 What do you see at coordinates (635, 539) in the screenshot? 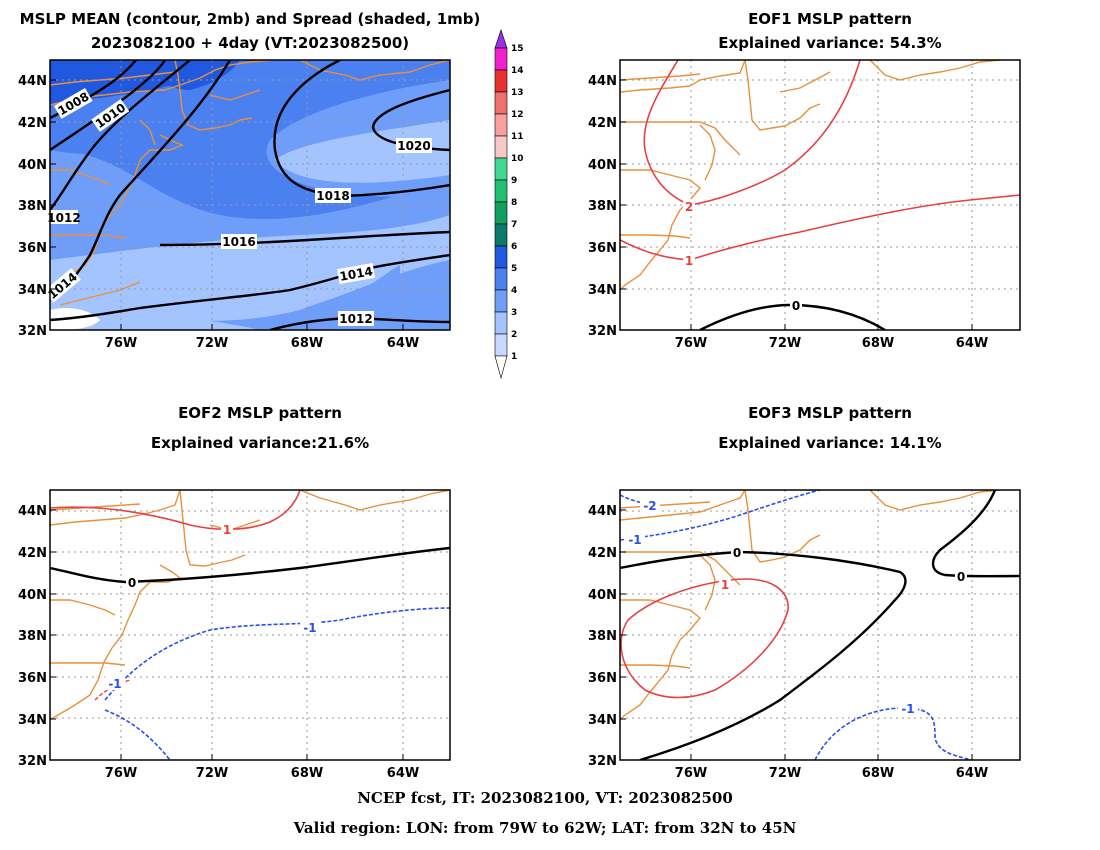
I see `contour-label-neg1-north: -1` at bounding box center [635, 539].